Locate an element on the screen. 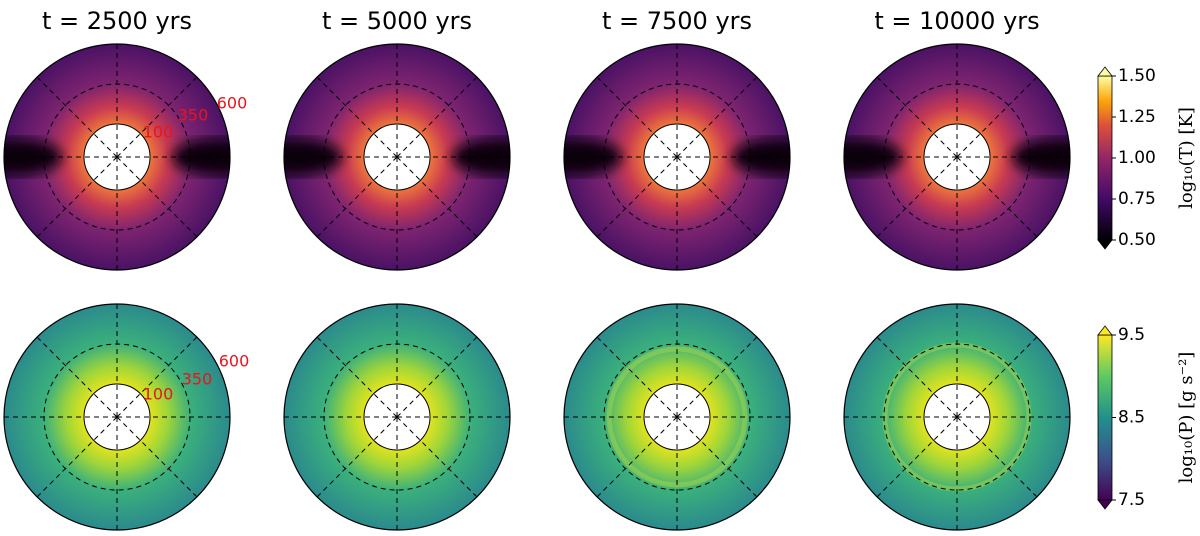 This screenshot has height=536, width=1200. colorbar-label: log₁₀(T) [K] is located at coordinates (1186, 158).